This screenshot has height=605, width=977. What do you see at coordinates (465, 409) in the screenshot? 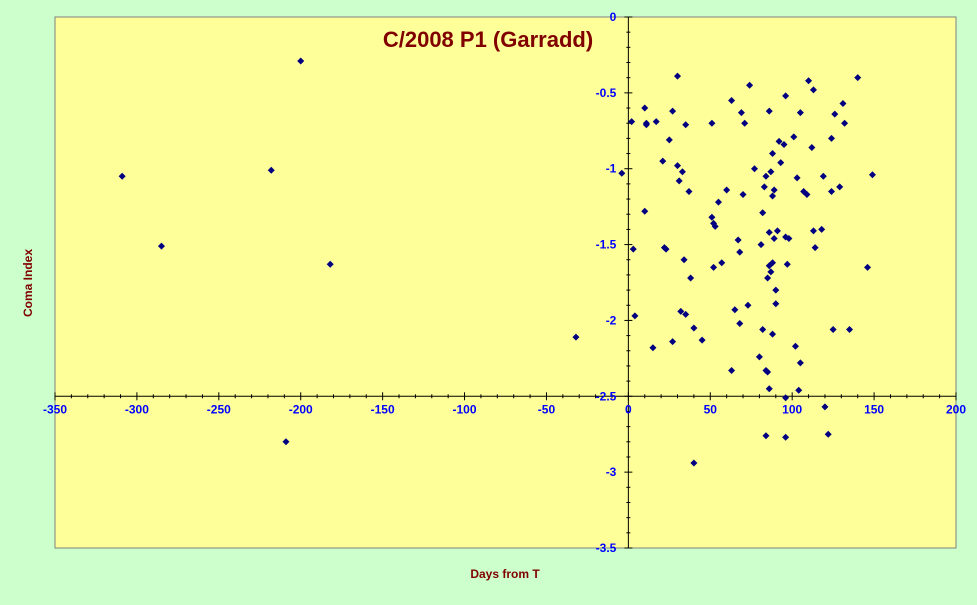
I see `x-tick-label: -100` at bounding box center [465, 409].